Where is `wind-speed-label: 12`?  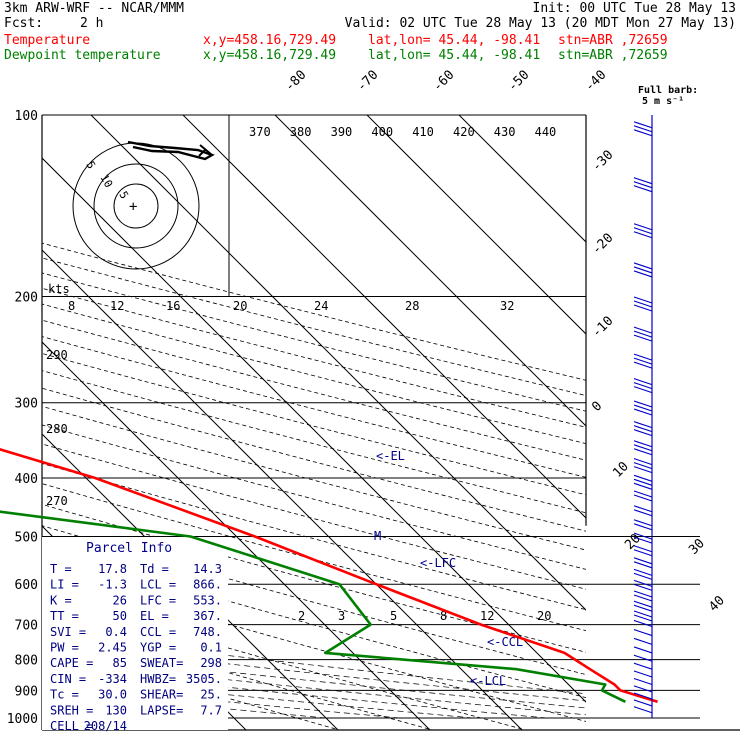 wind-speed-label: 12 is located at coordinates (117, 306).